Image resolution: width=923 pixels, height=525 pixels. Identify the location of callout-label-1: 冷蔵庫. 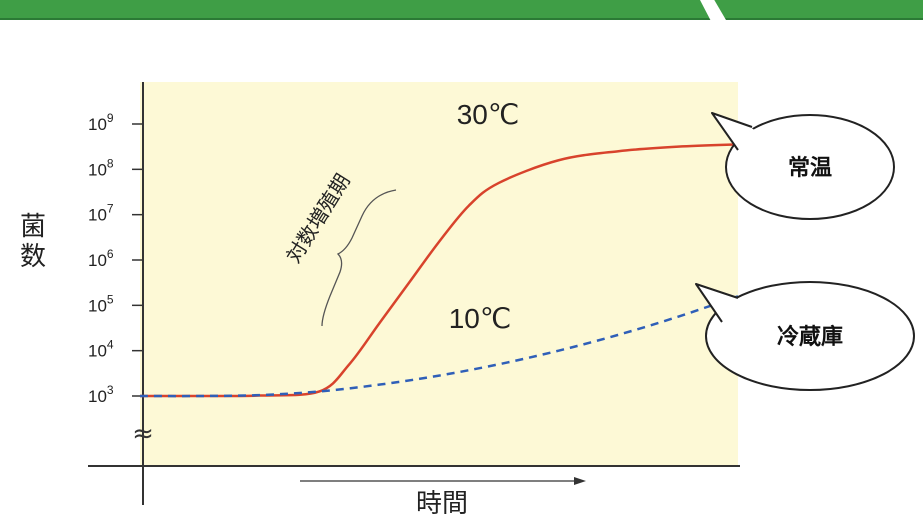
(810, 337).